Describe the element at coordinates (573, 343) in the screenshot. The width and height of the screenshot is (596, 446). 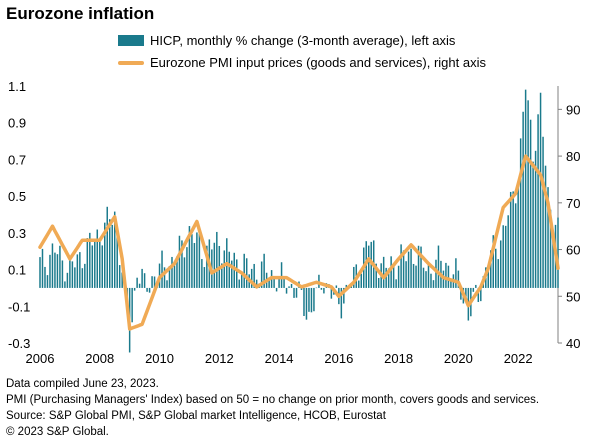
I see `right-axis-tick-label: 40` at that location.